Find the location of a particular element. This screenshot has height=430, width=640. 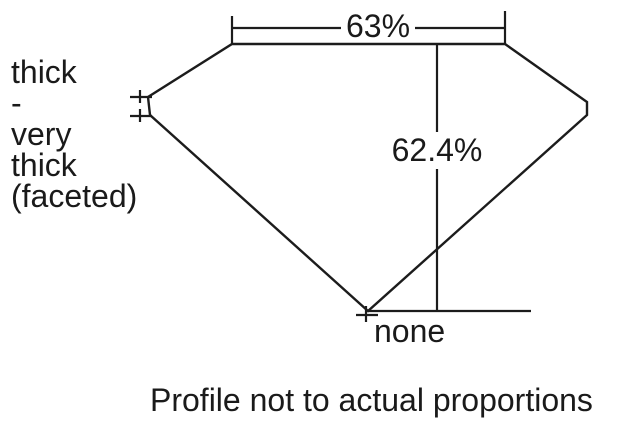

caption: Profile not to actual proportions is located at coordinates (371, 400).